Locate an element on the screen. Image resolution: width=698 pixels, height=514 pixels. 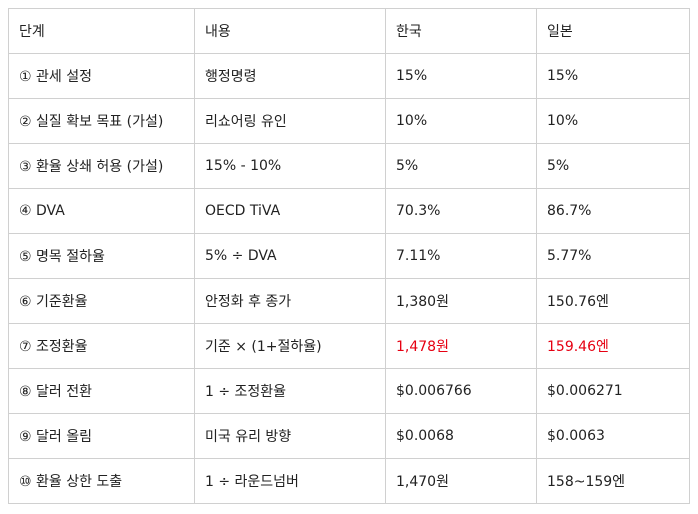
korea-cell: 15% is located at coordinates (461, 76).